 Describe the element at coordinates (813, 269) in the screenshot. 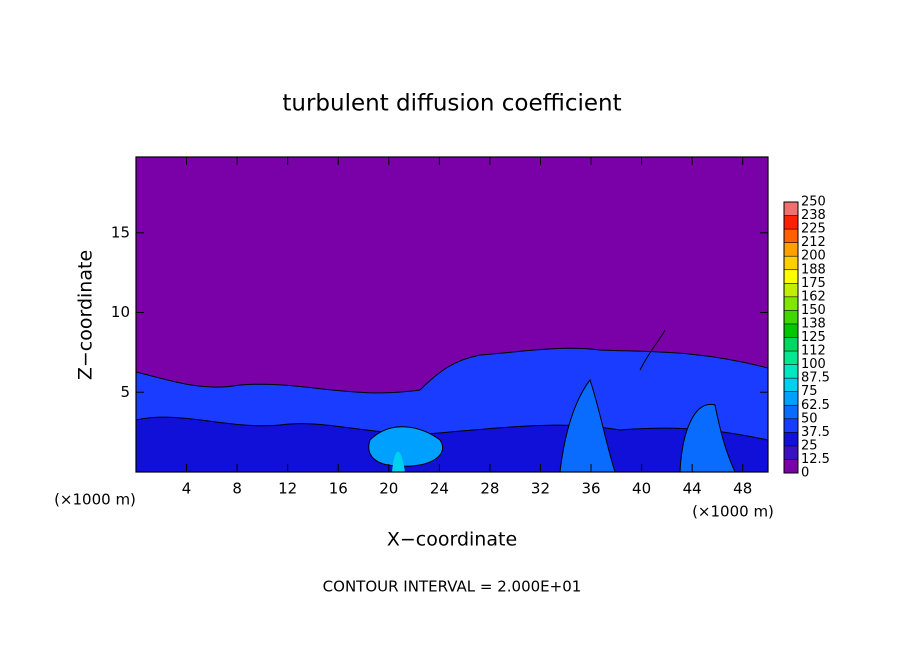

I see `colorbar-label: 188` at that location.